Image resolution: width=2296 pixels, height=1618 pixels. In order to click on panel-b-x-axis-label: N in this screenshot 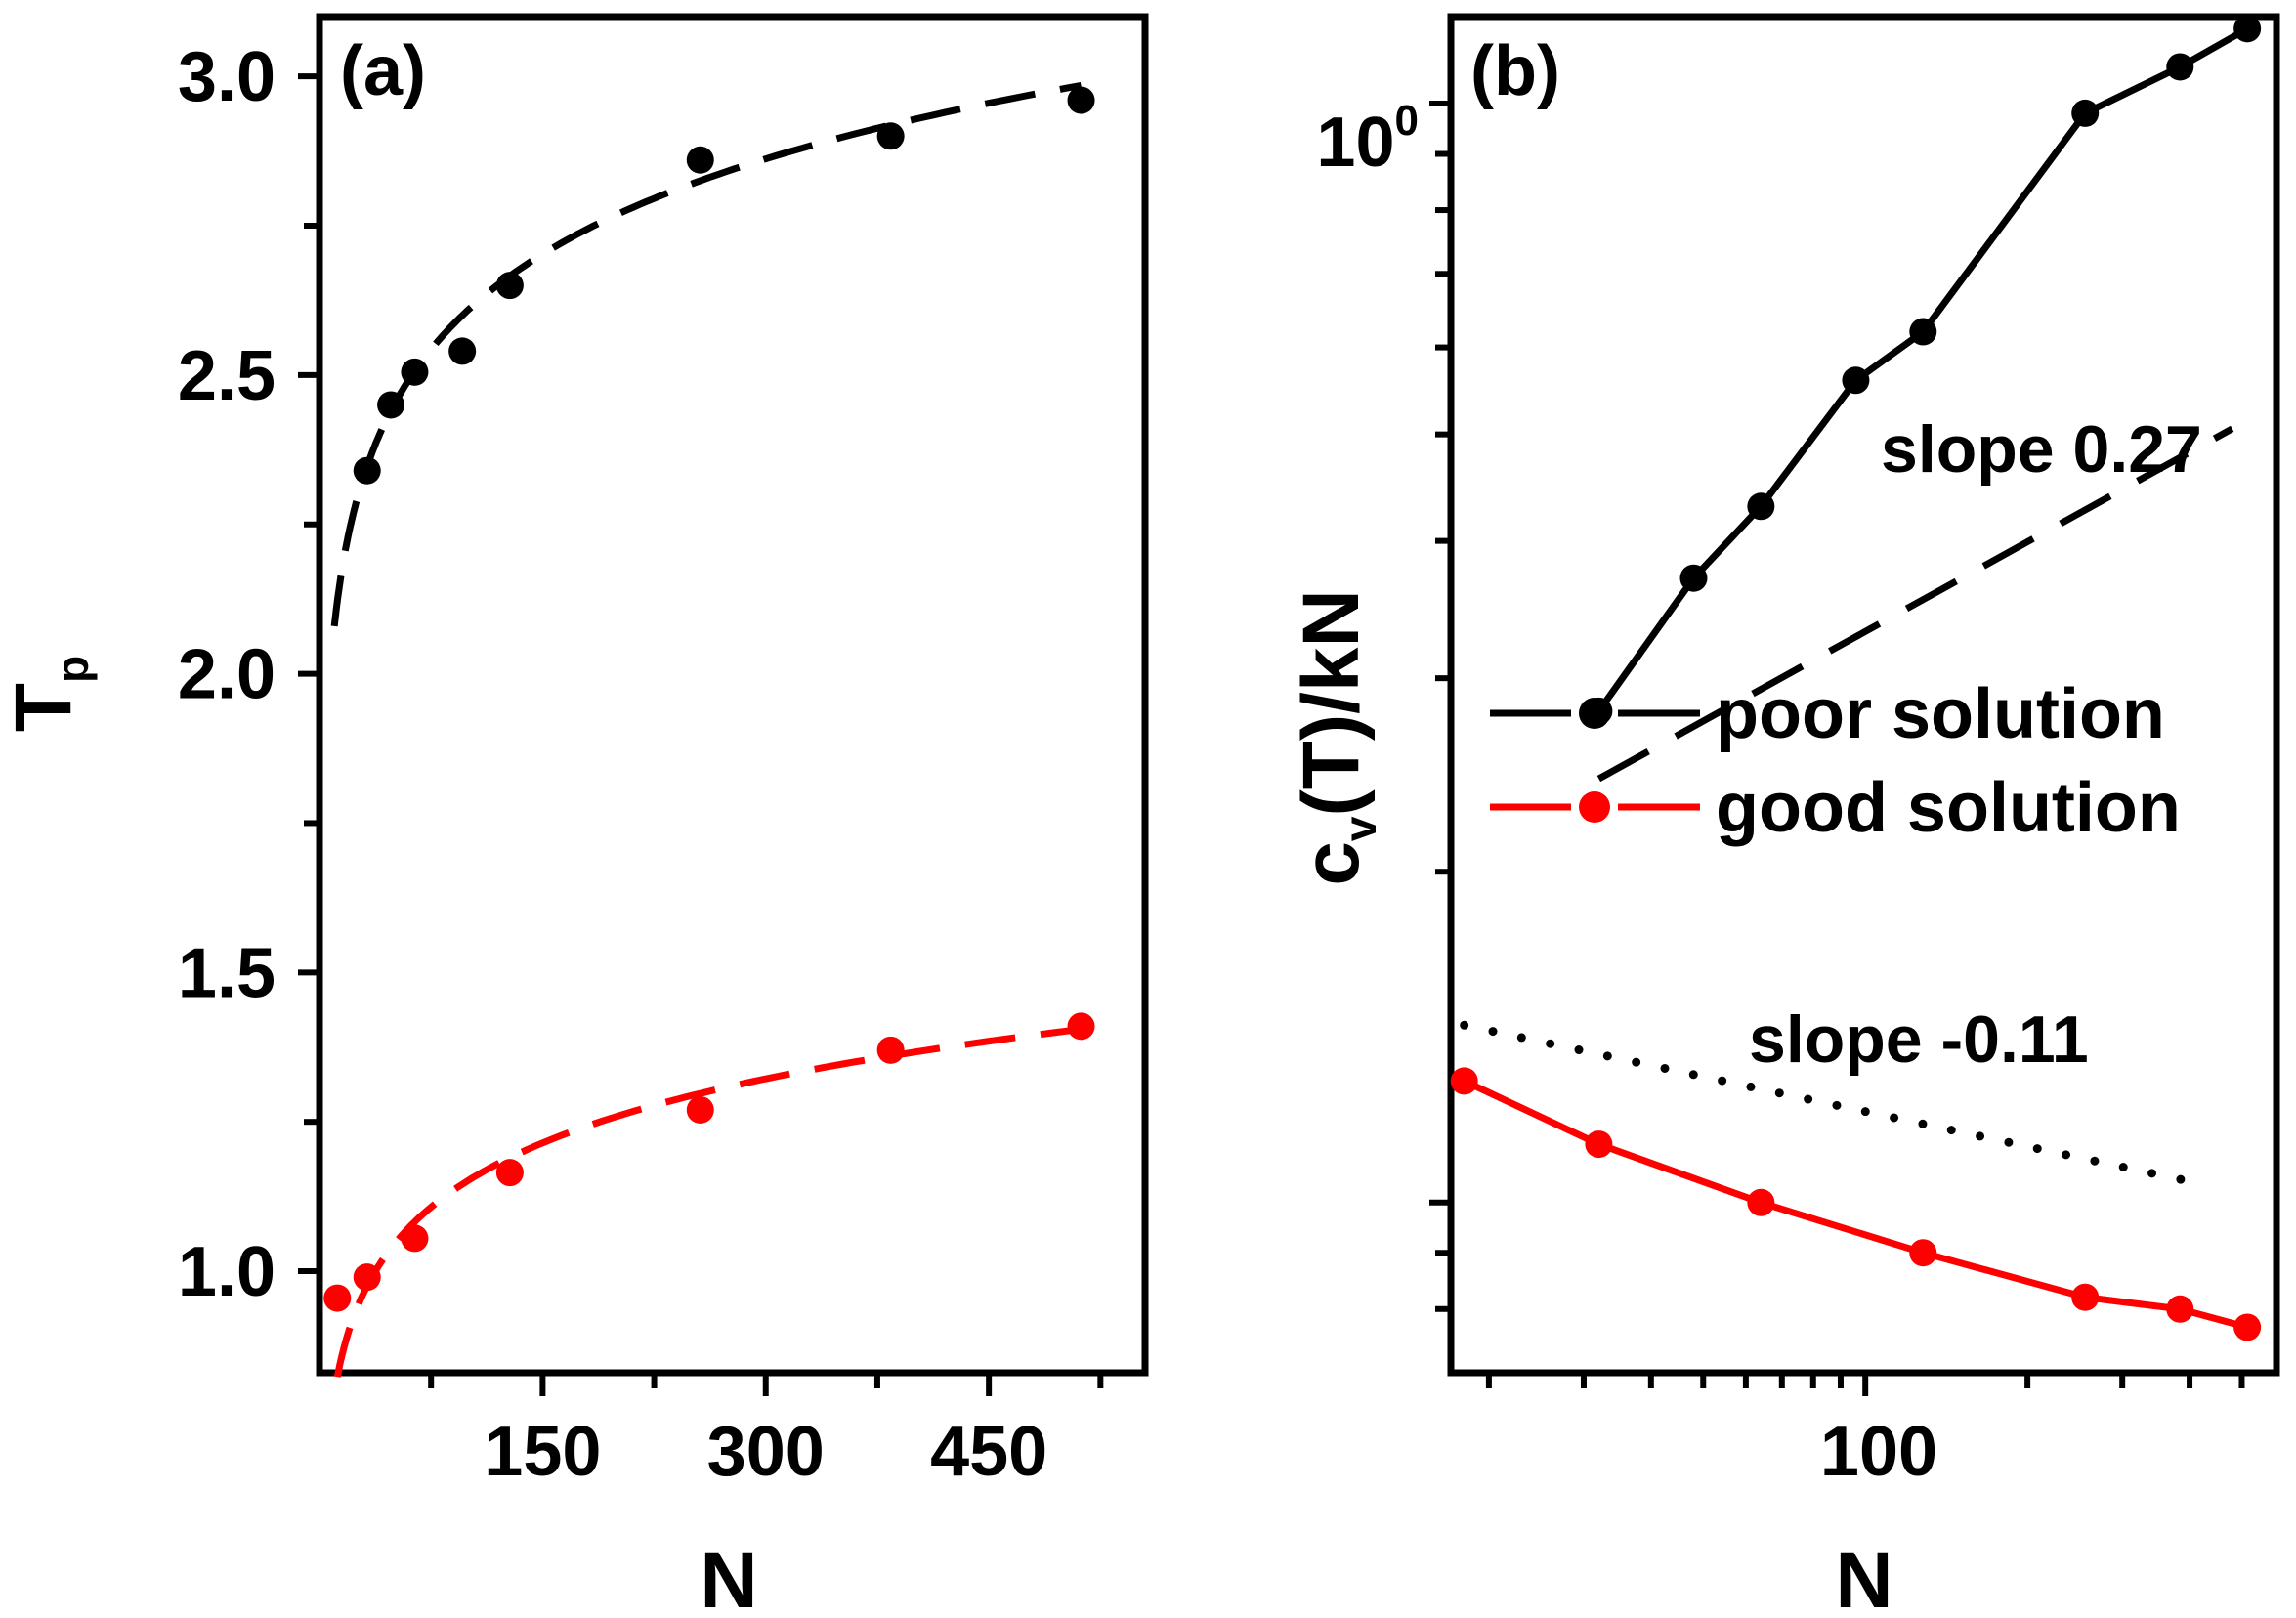, I will do `click(1863, 1577)`.